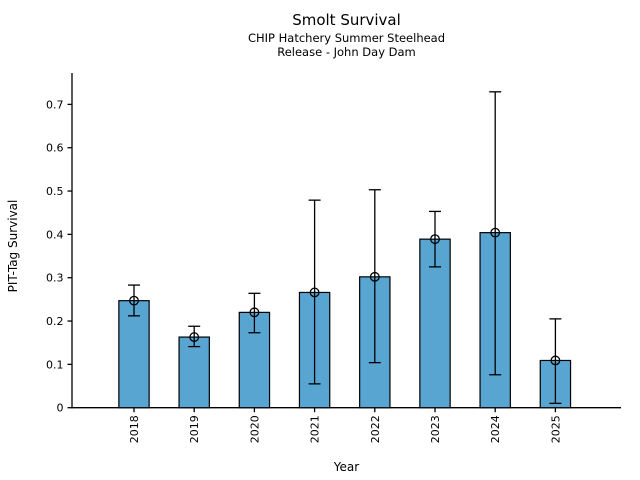 The image size is (640, 480). Describe the element at coordinates (55, 191) in the screenshot. I see `y-tick-label-0.5: 0.5` at that location.